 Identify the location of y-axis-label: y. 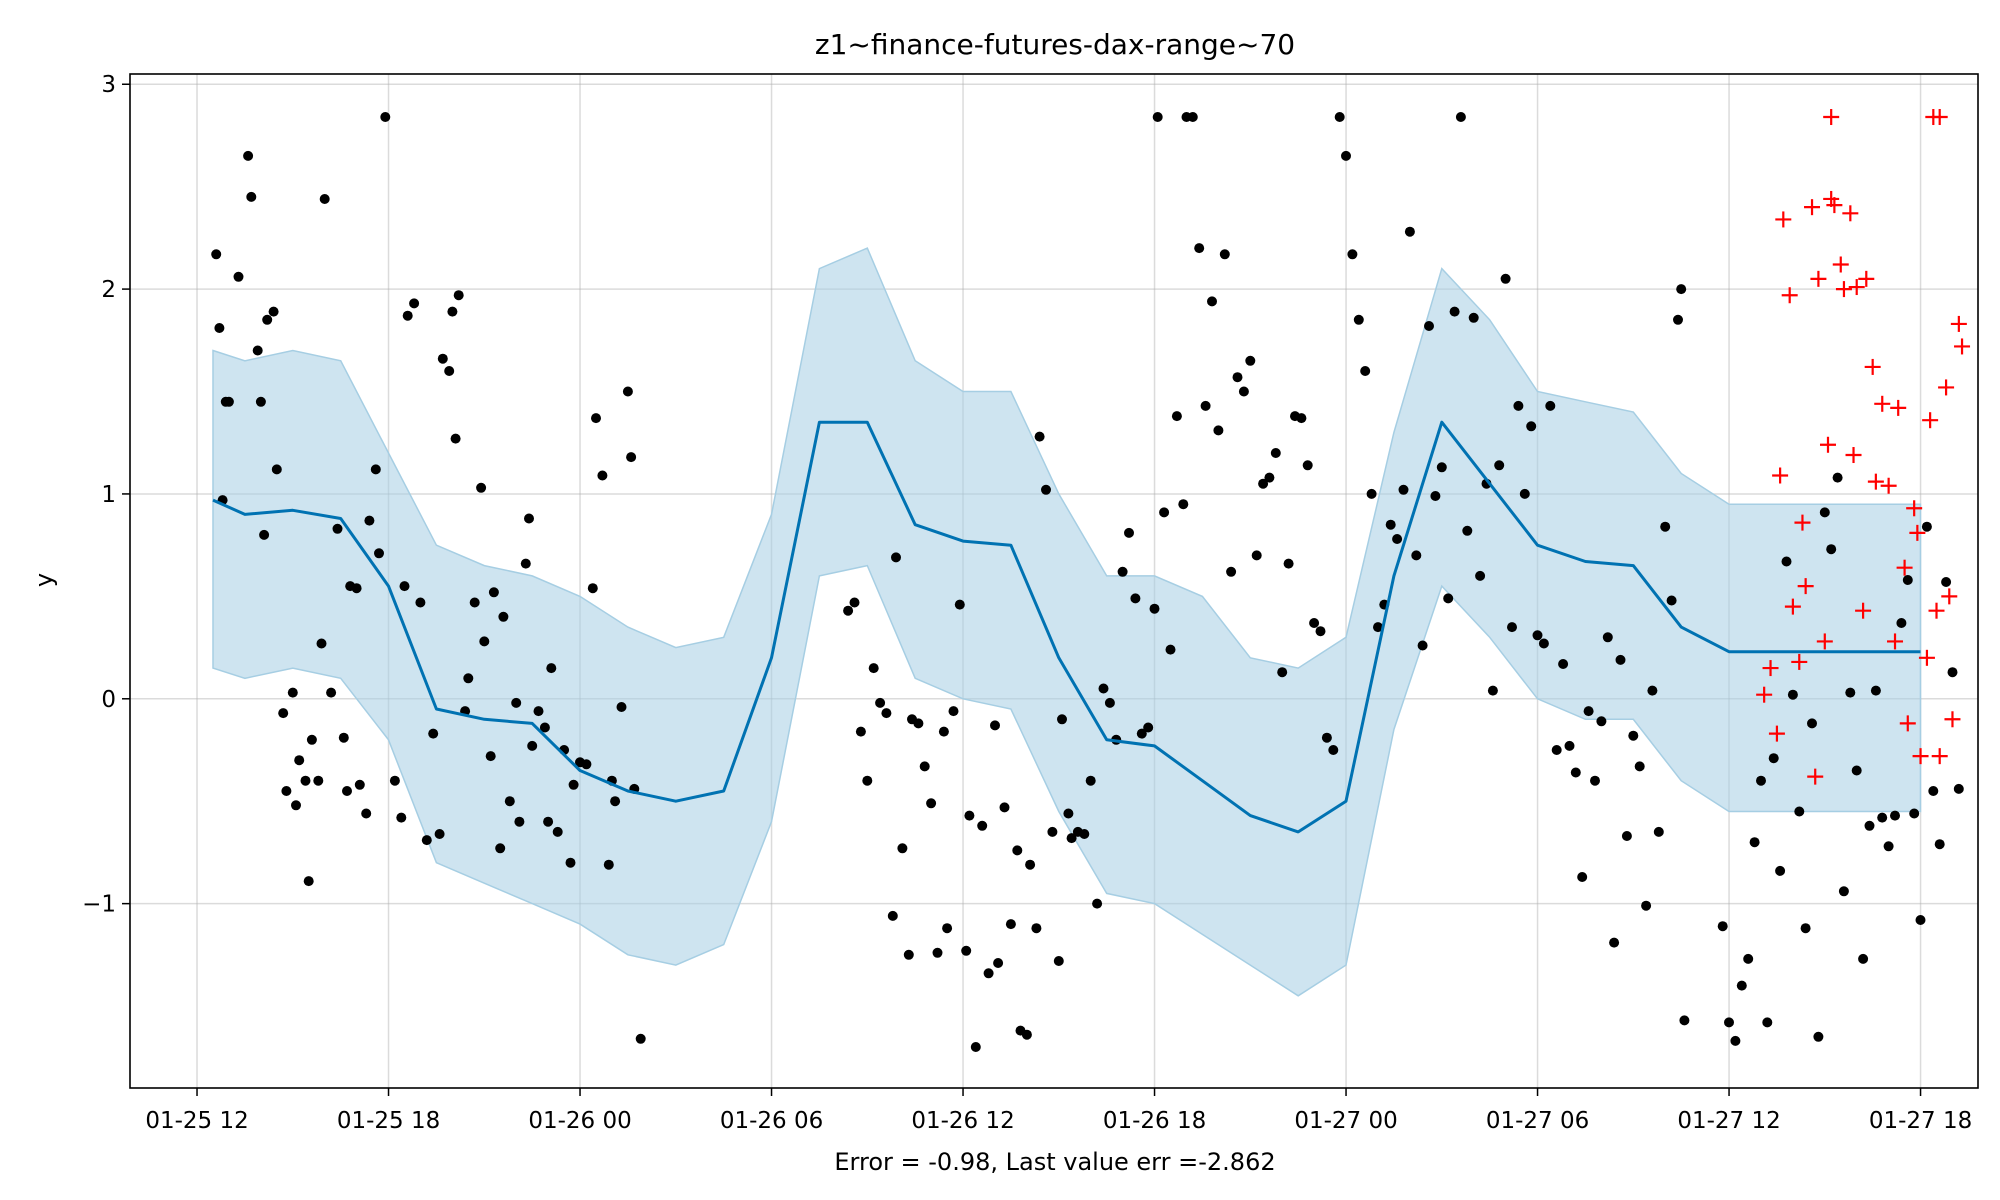
(44, 580).